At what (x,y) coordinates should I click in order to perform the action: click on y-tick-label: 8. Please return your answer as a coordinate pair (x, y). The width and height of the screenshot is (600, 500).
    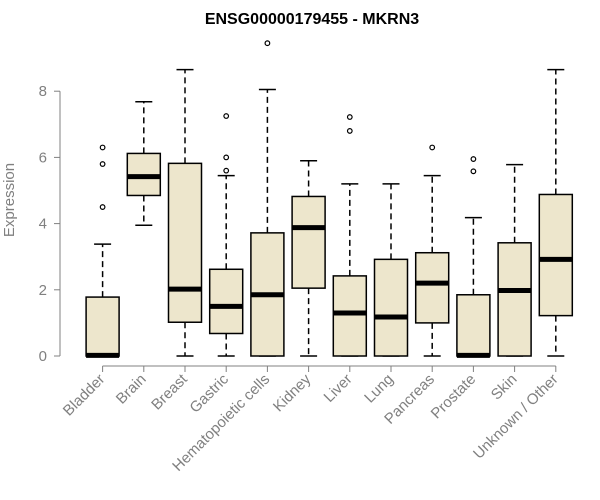
    Looking at the image, I should click on (43, 91).